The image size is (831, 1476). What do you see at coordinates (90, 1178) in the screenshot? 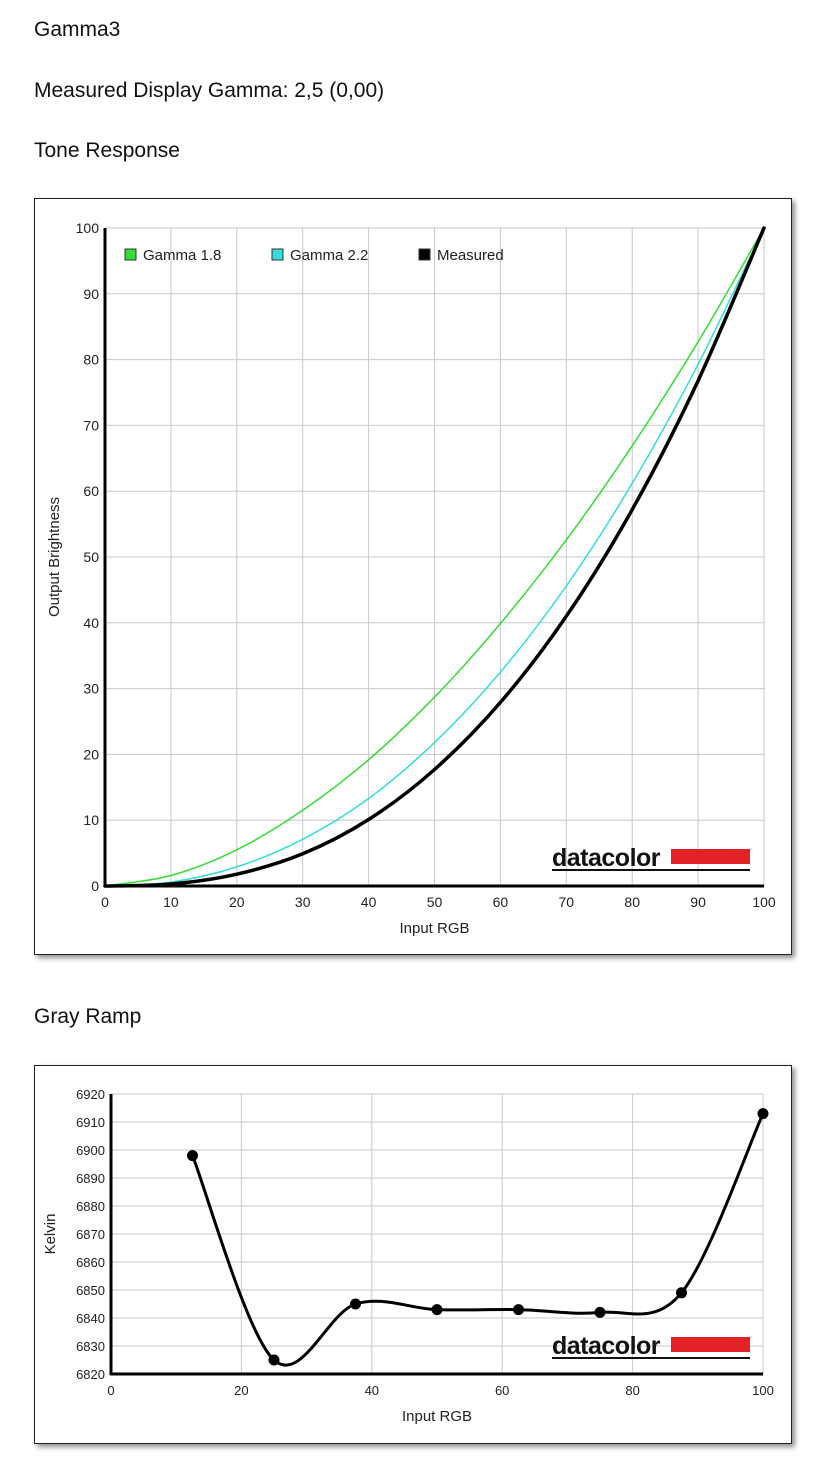
I see `y-tick-label: 6890` at bounding box center [90, 1178].